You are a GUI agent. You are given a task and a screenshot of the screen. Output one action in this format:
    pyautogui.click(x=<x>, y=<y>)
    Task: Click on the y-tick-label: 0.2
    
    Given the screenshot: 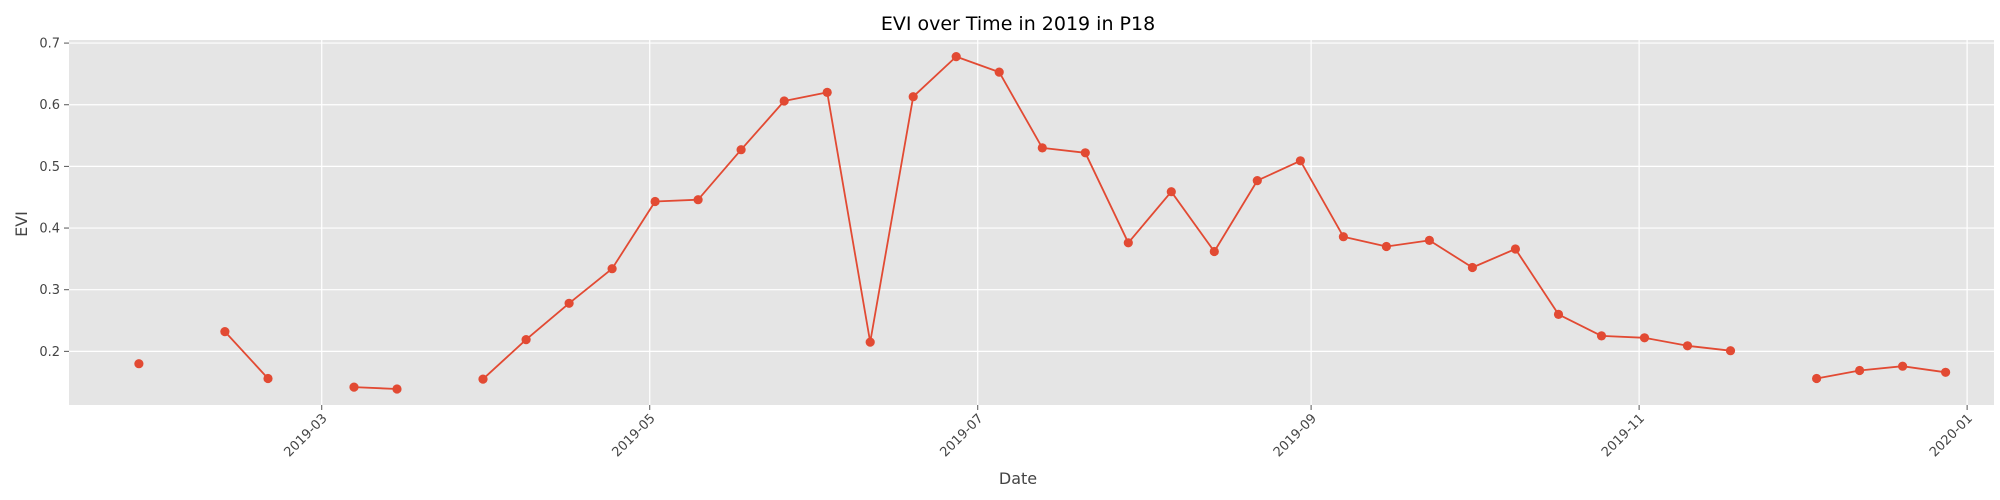 What is the action you would take?
    pyautogui.click(x=49, y=352)
    